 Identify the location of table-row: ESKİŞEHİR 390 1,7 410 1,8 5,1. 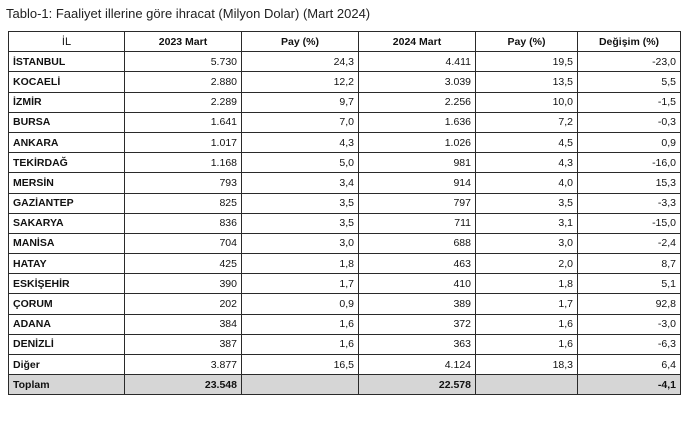
(344, 284).